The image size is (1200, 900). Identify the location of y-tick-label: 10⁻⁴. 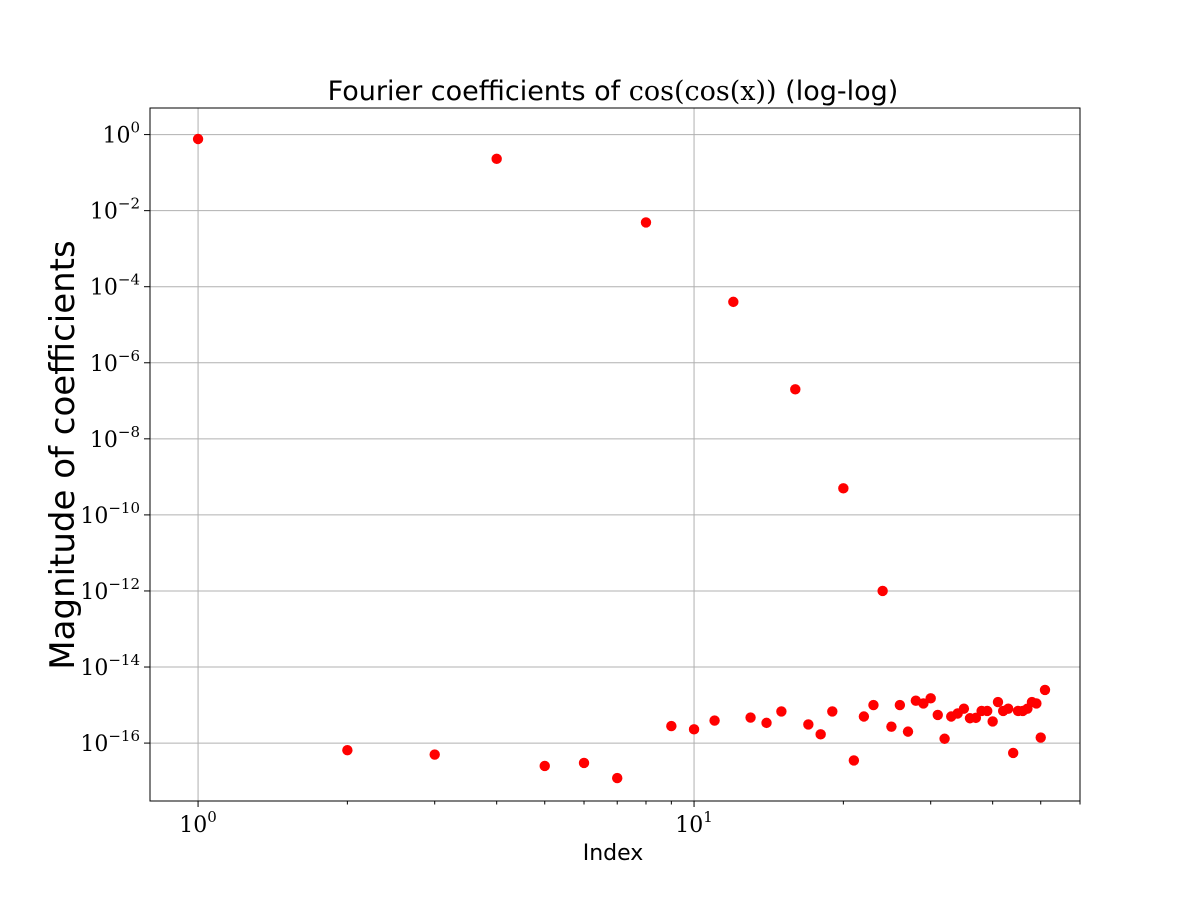
(115, 286).